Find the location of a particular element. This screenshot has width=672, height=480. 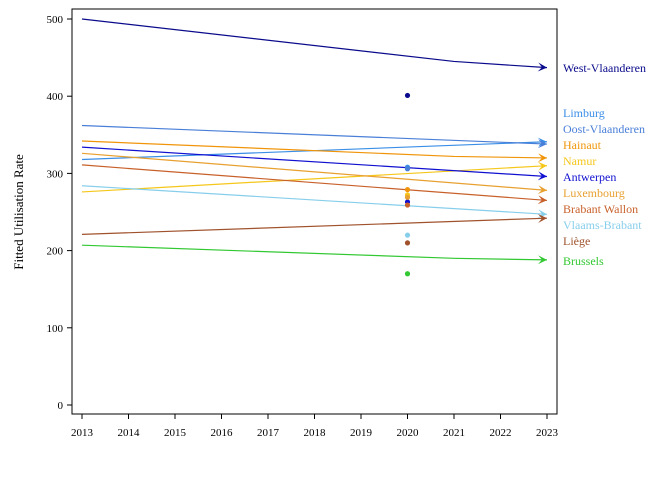

series-line-hainaut is located at coordinates (314, 149).